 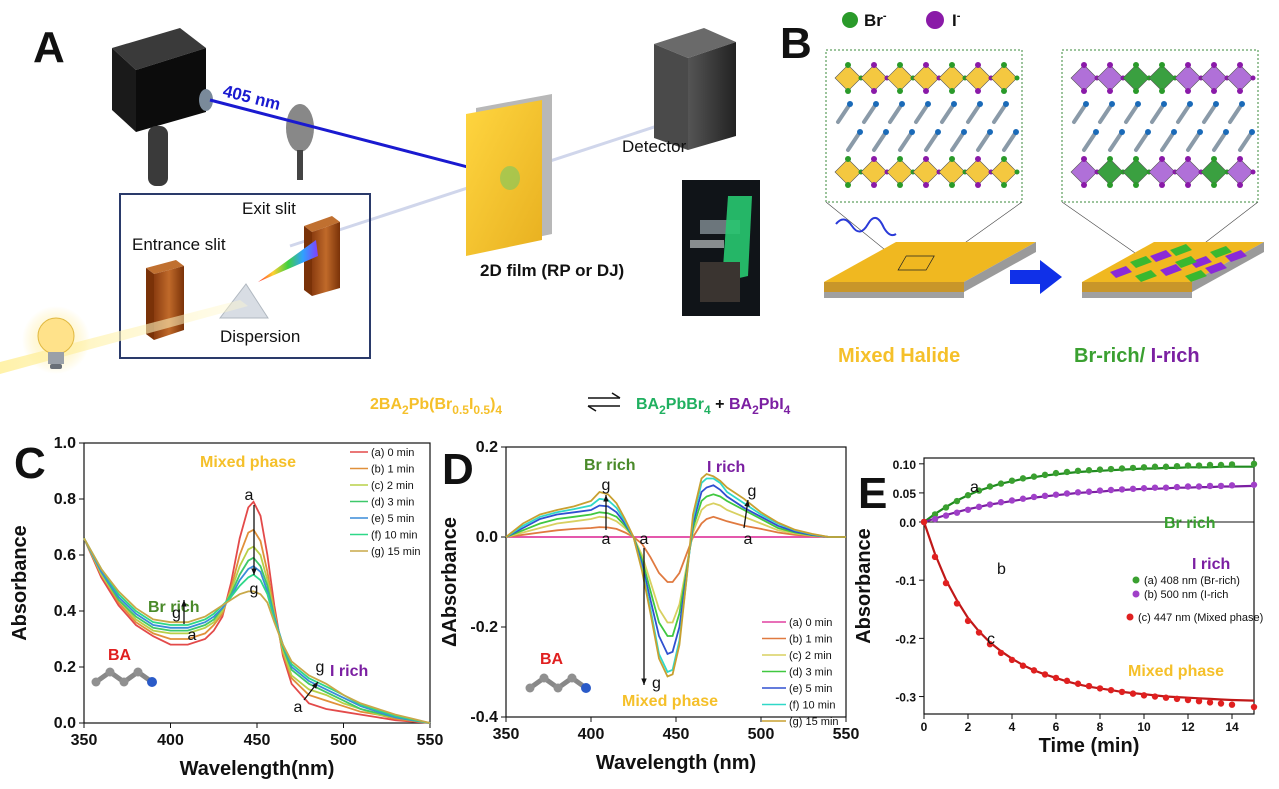 I want to click on x-tick-label: 8, so click(x=1100, y=727).